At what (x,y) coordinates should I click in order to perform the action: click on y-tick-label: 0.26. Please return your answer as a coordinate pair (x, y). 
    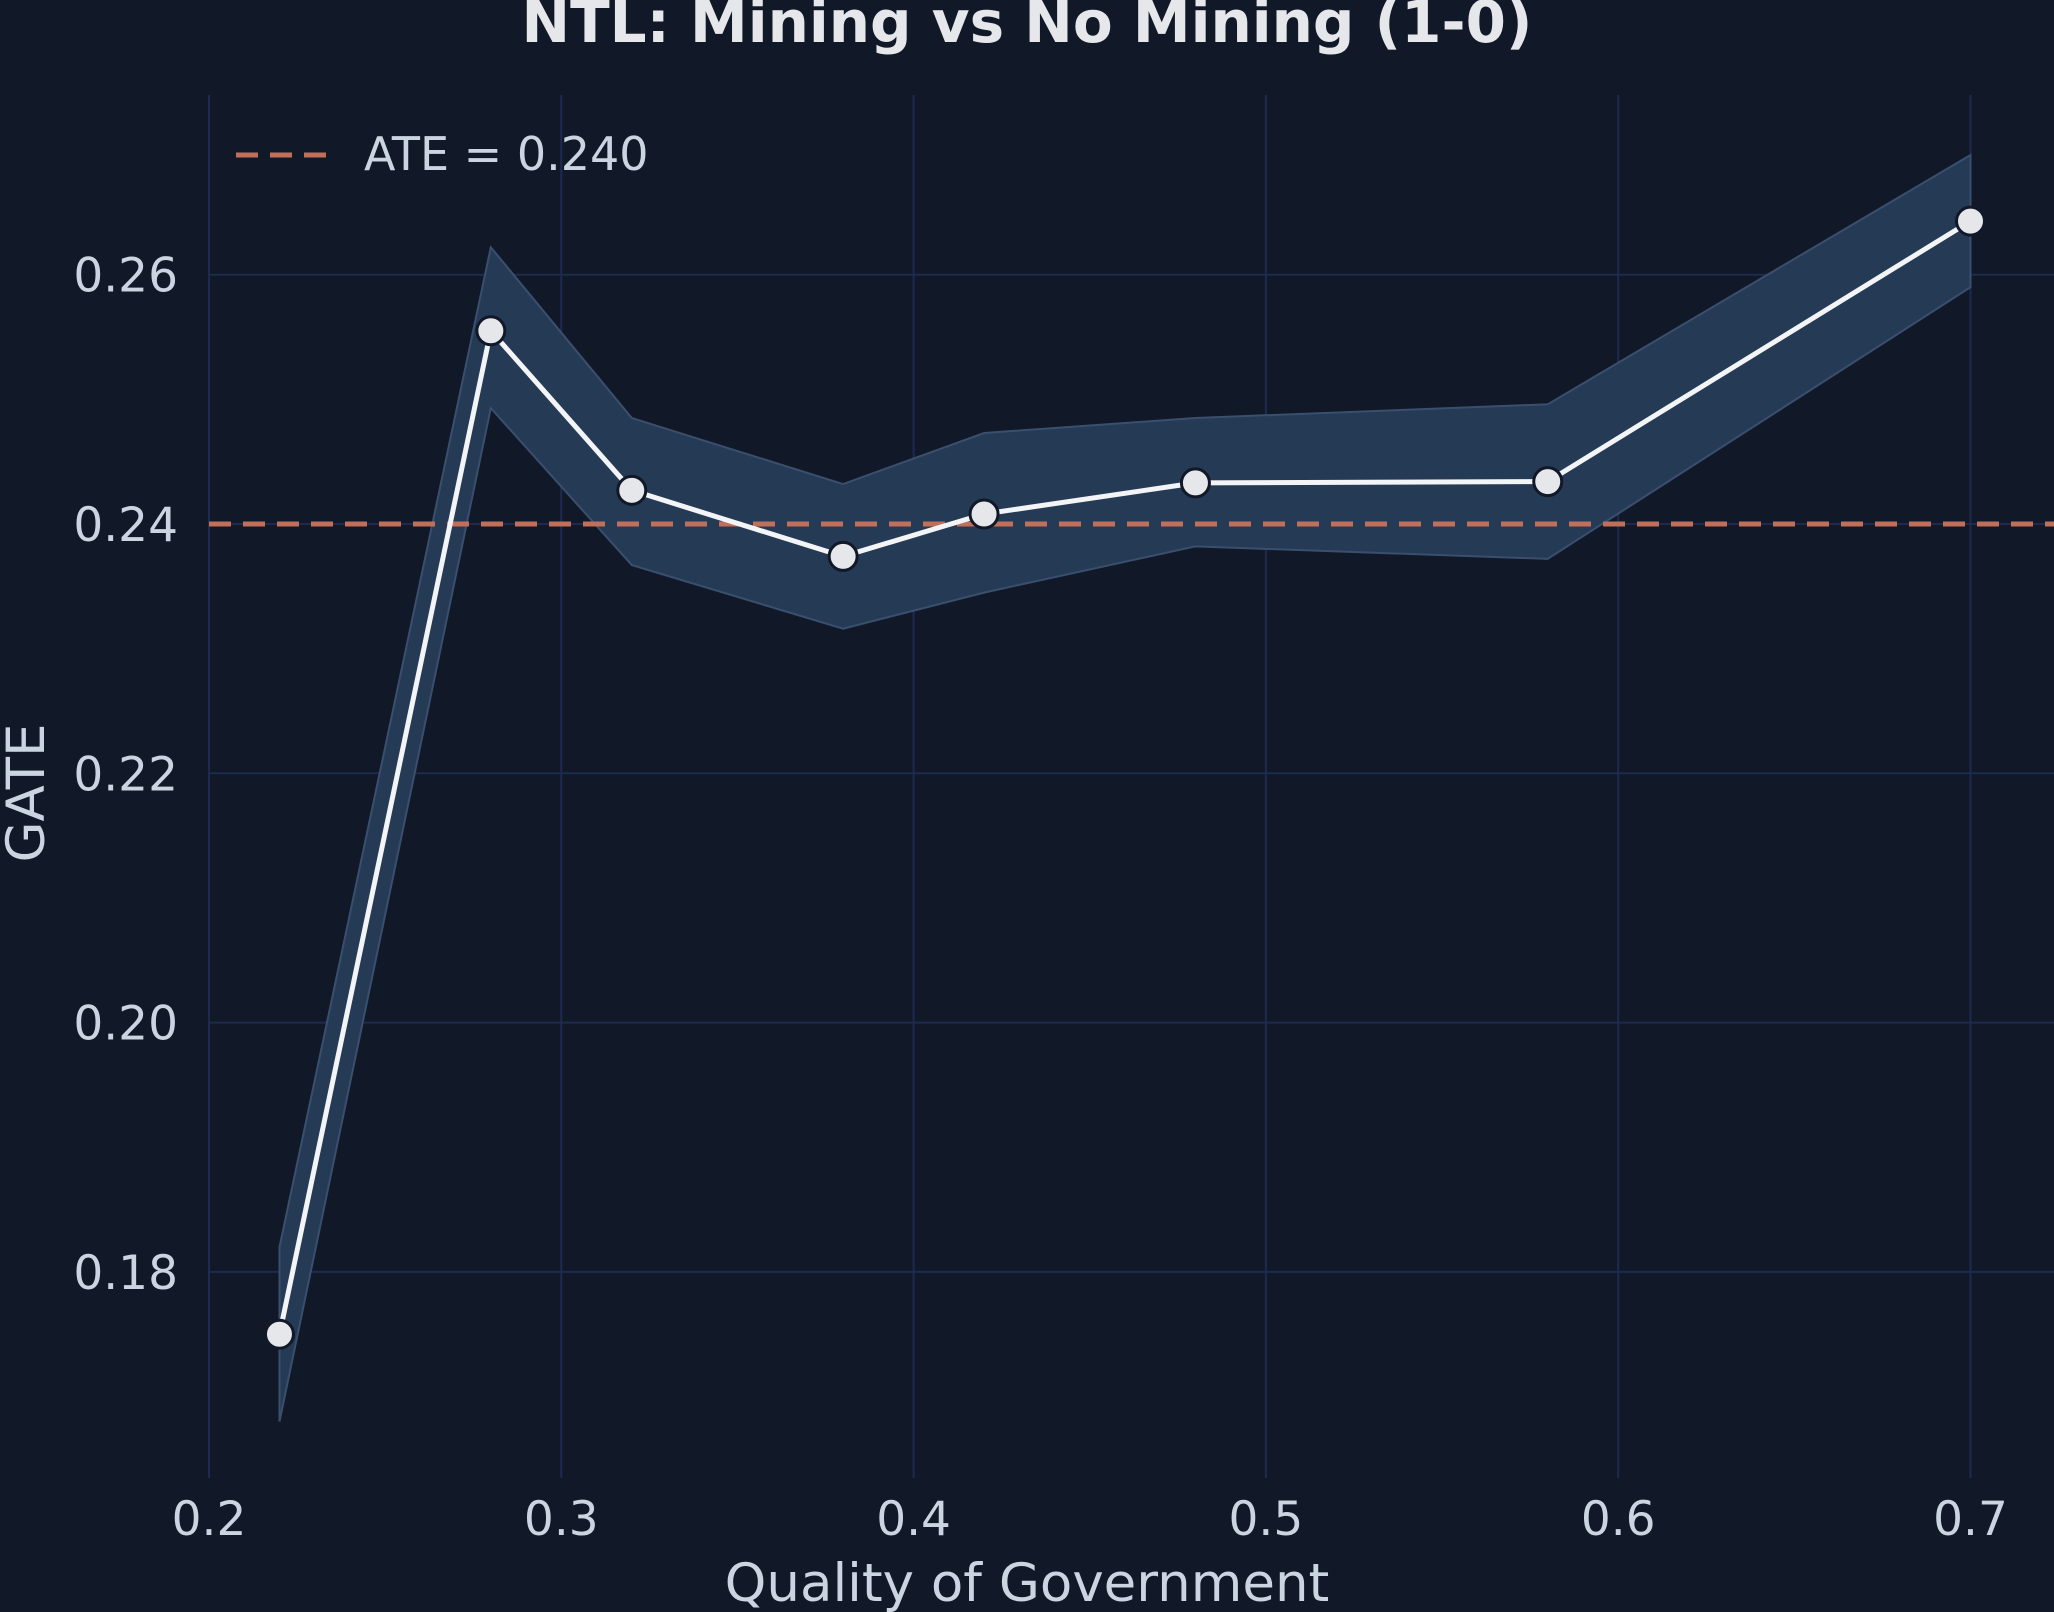
    Looking at the image, I should click on (125, 276).